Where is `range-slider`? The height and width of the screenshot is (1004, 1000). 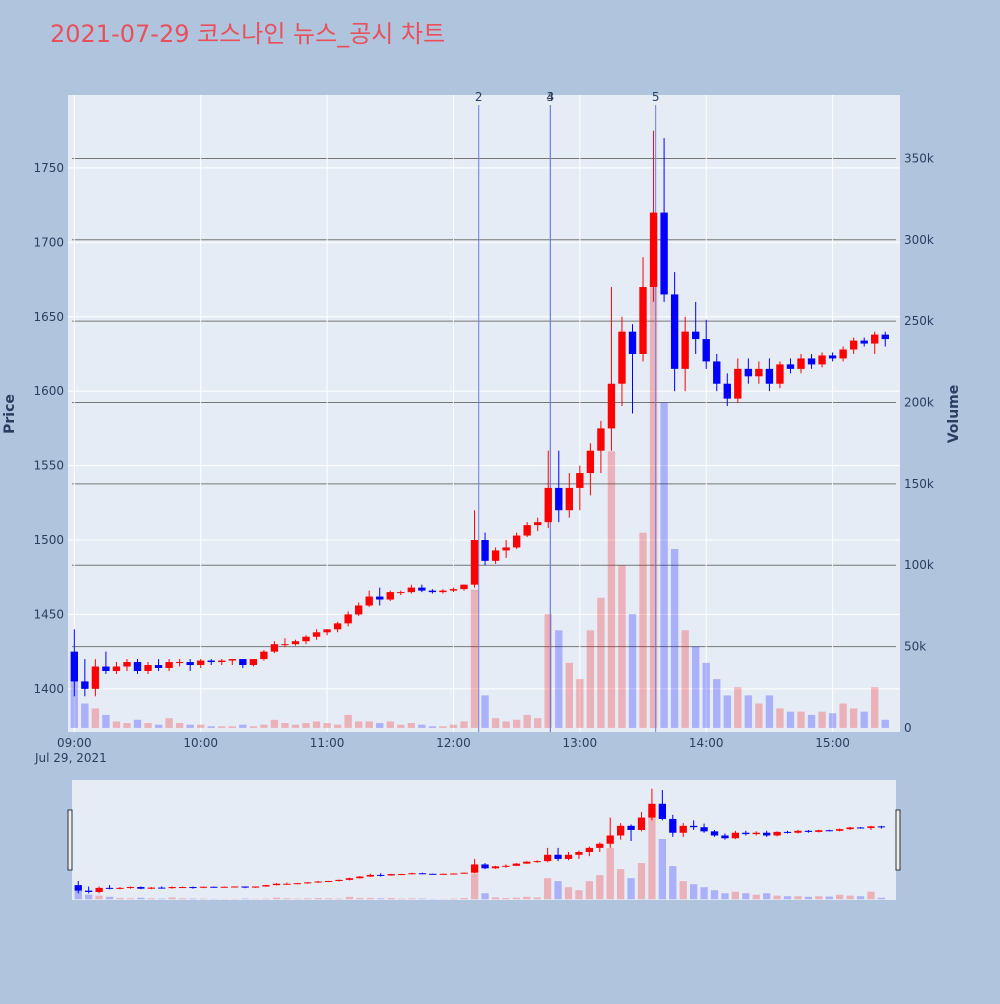
range-slider is located at coordinates (484, 840).